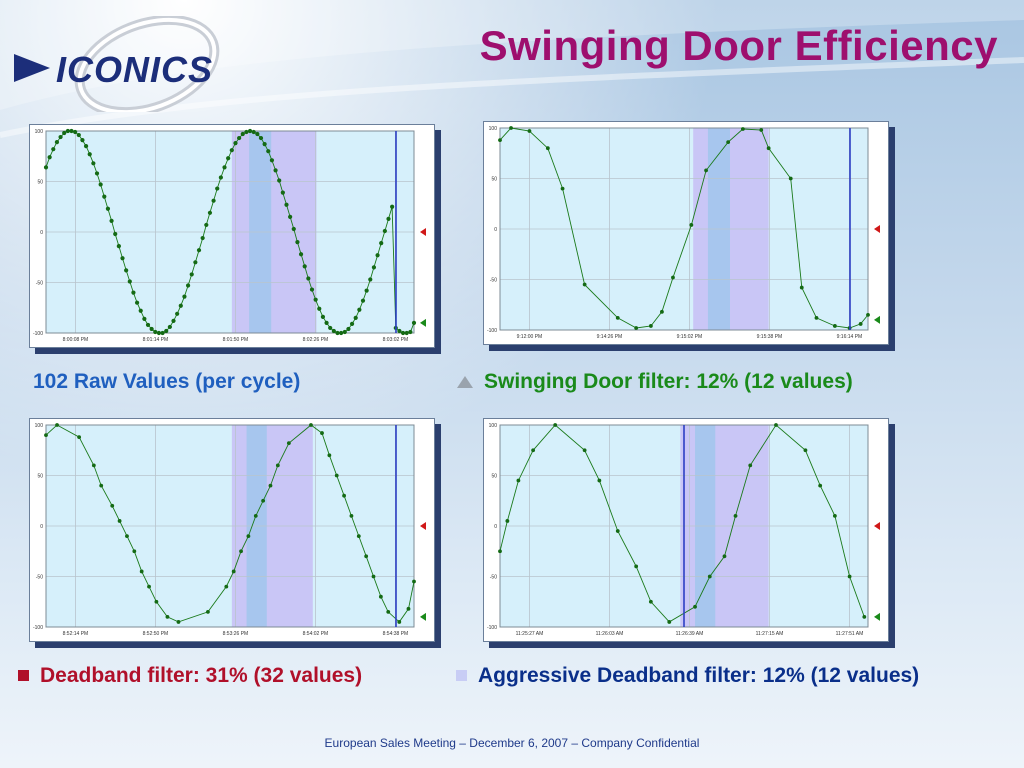  Describe the element at coordinates (166, 382) in the screenshot. I see `caption-raw: 102 Raw Values (per cycle)` at that location.